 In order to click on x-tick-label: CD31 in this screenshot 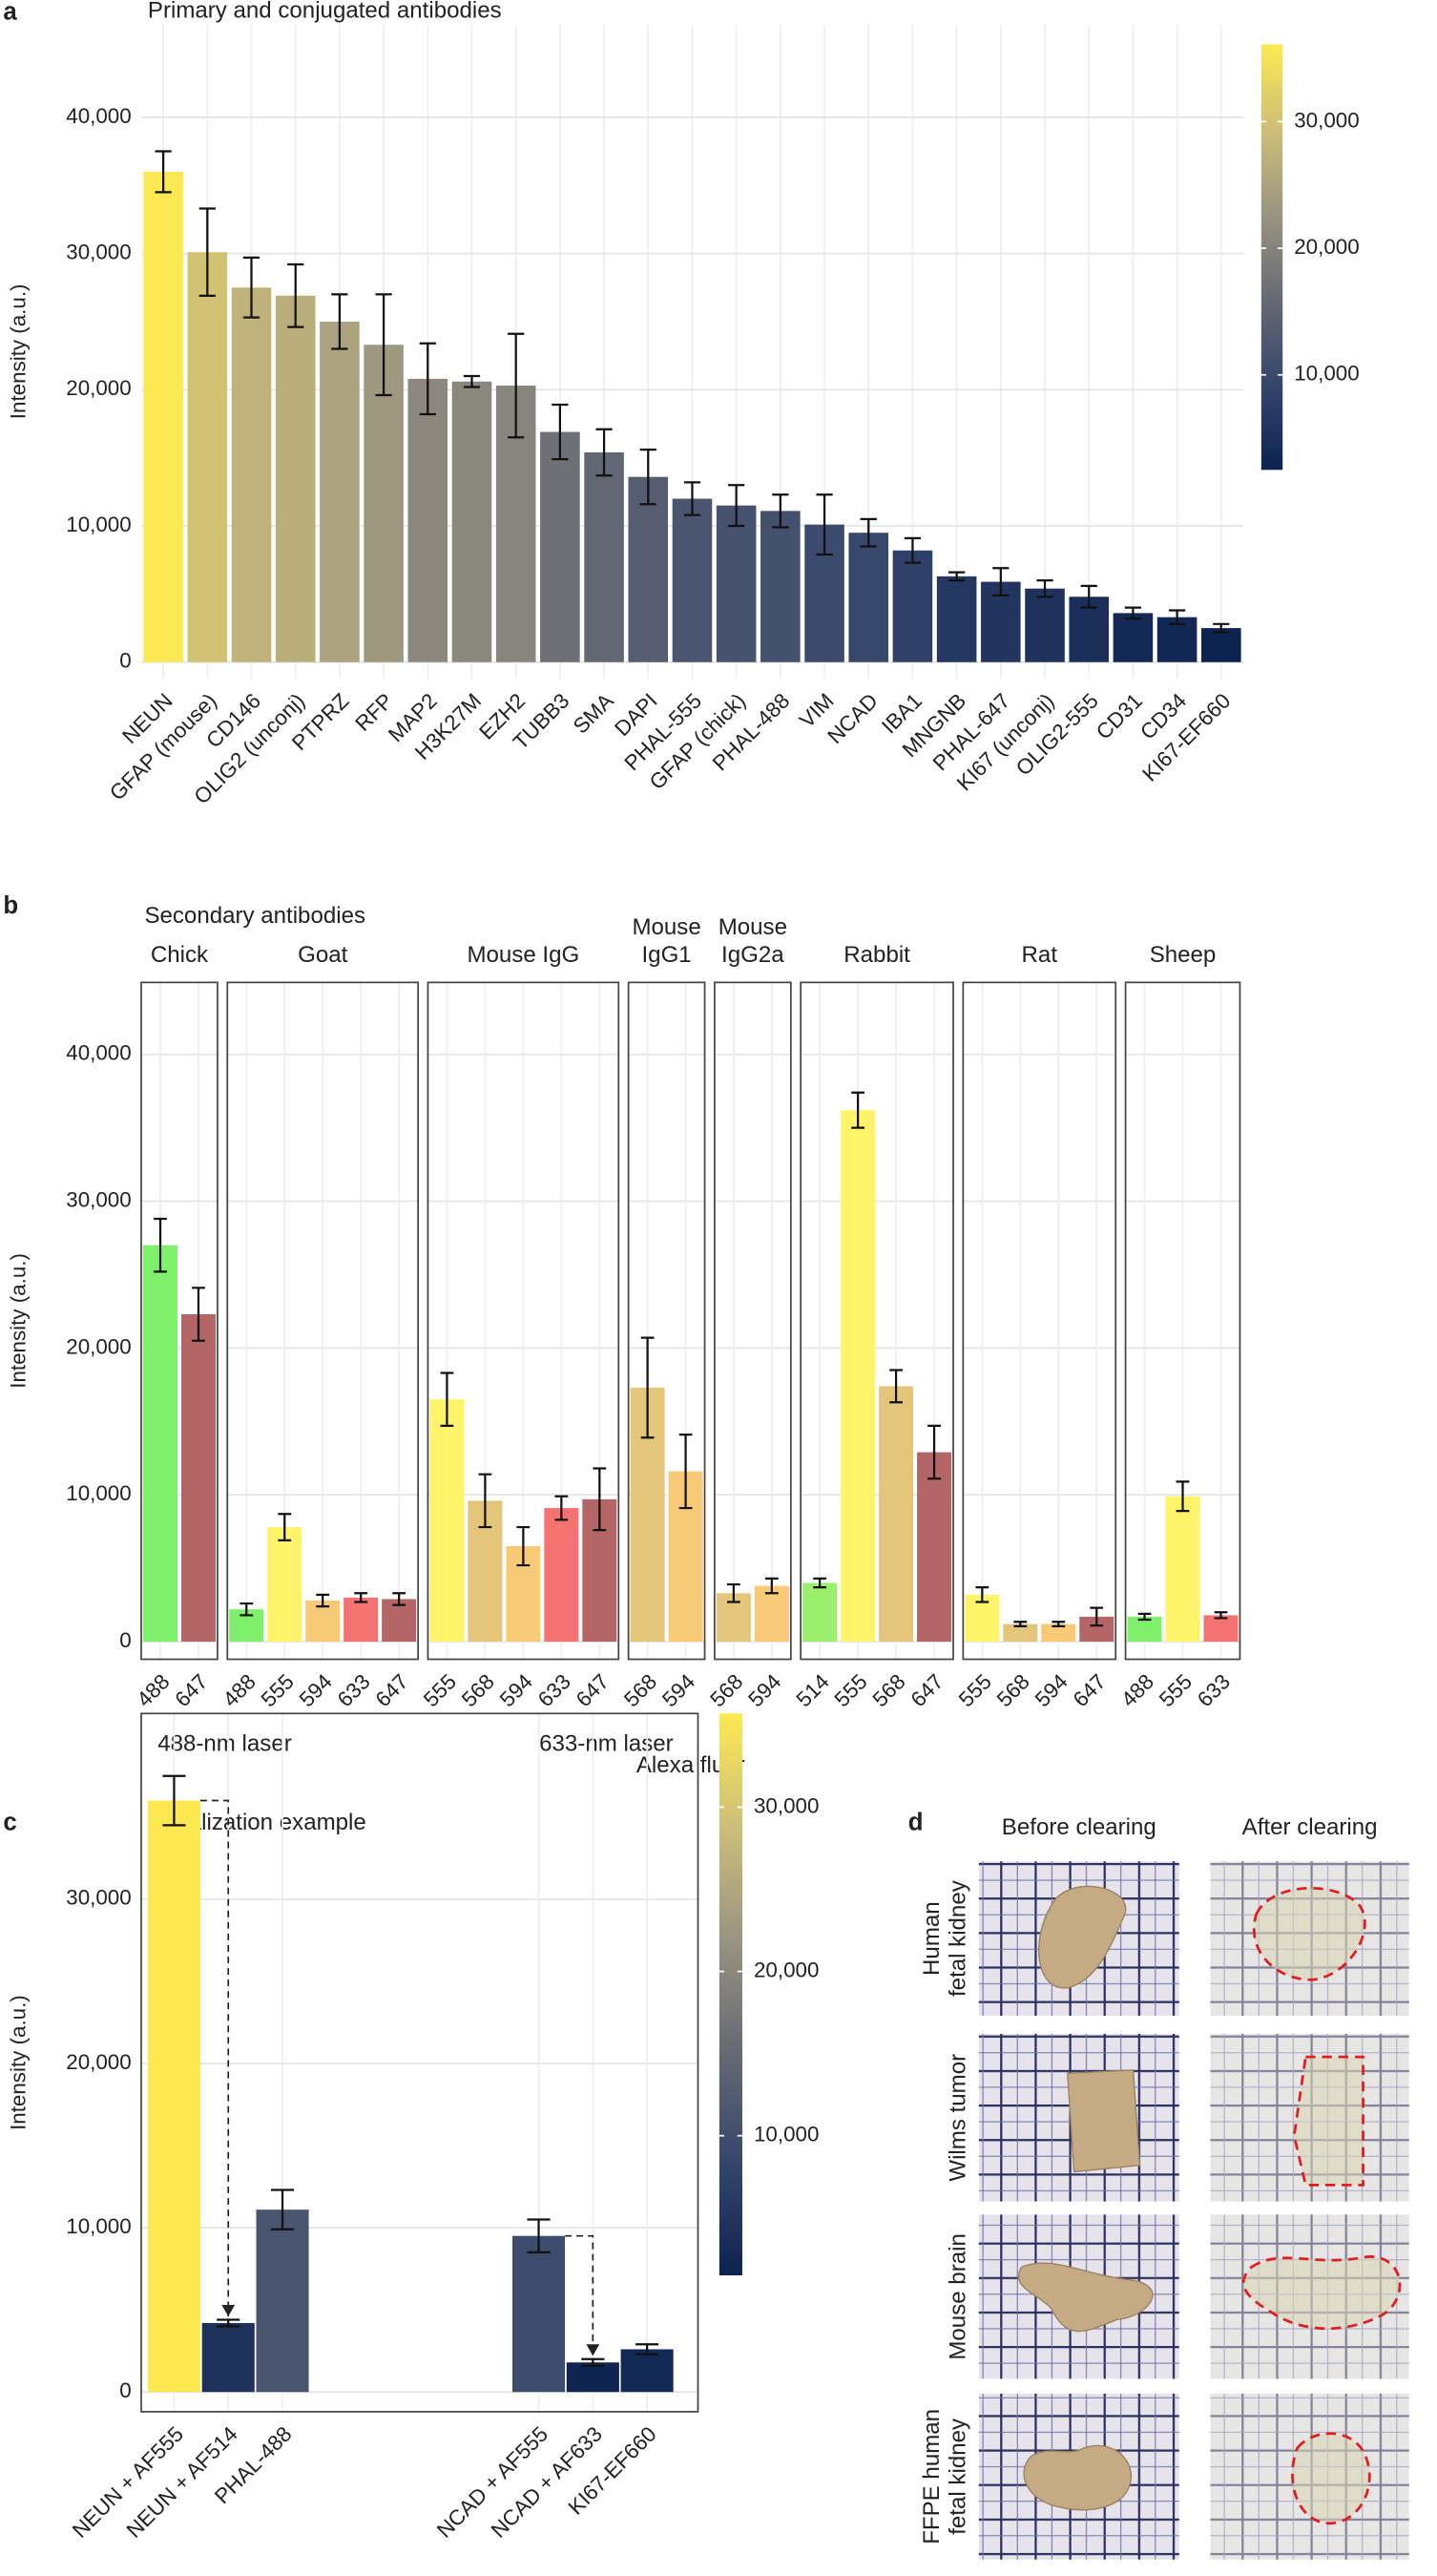, I will do `click(1119, 716)`.